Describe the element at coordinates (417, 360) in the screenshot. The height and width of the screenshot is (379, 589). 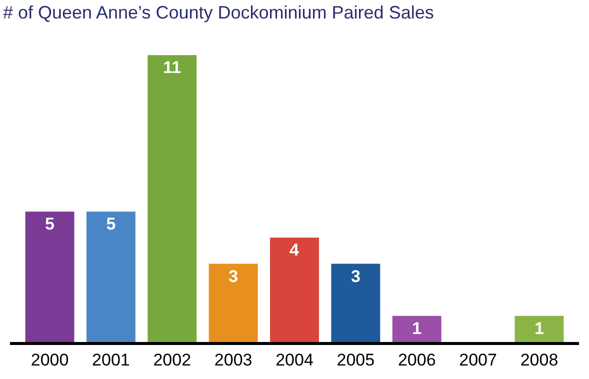
I see `x-tick-label: 2006` at that location.